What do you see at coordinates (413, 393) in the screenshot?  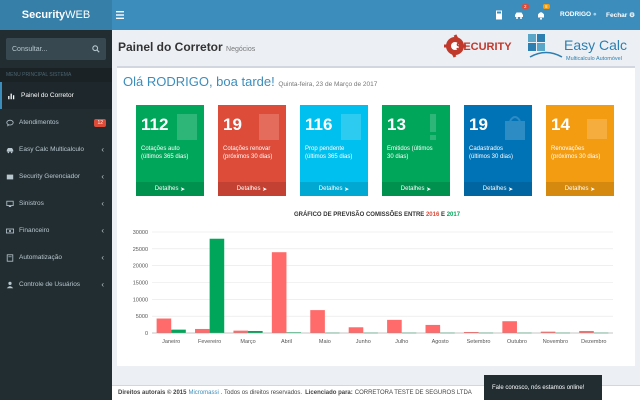 I see `footer-licensed-to: CORRETORA TESTE DE SEGUROS LTDA` at bounding box center [413, 393].